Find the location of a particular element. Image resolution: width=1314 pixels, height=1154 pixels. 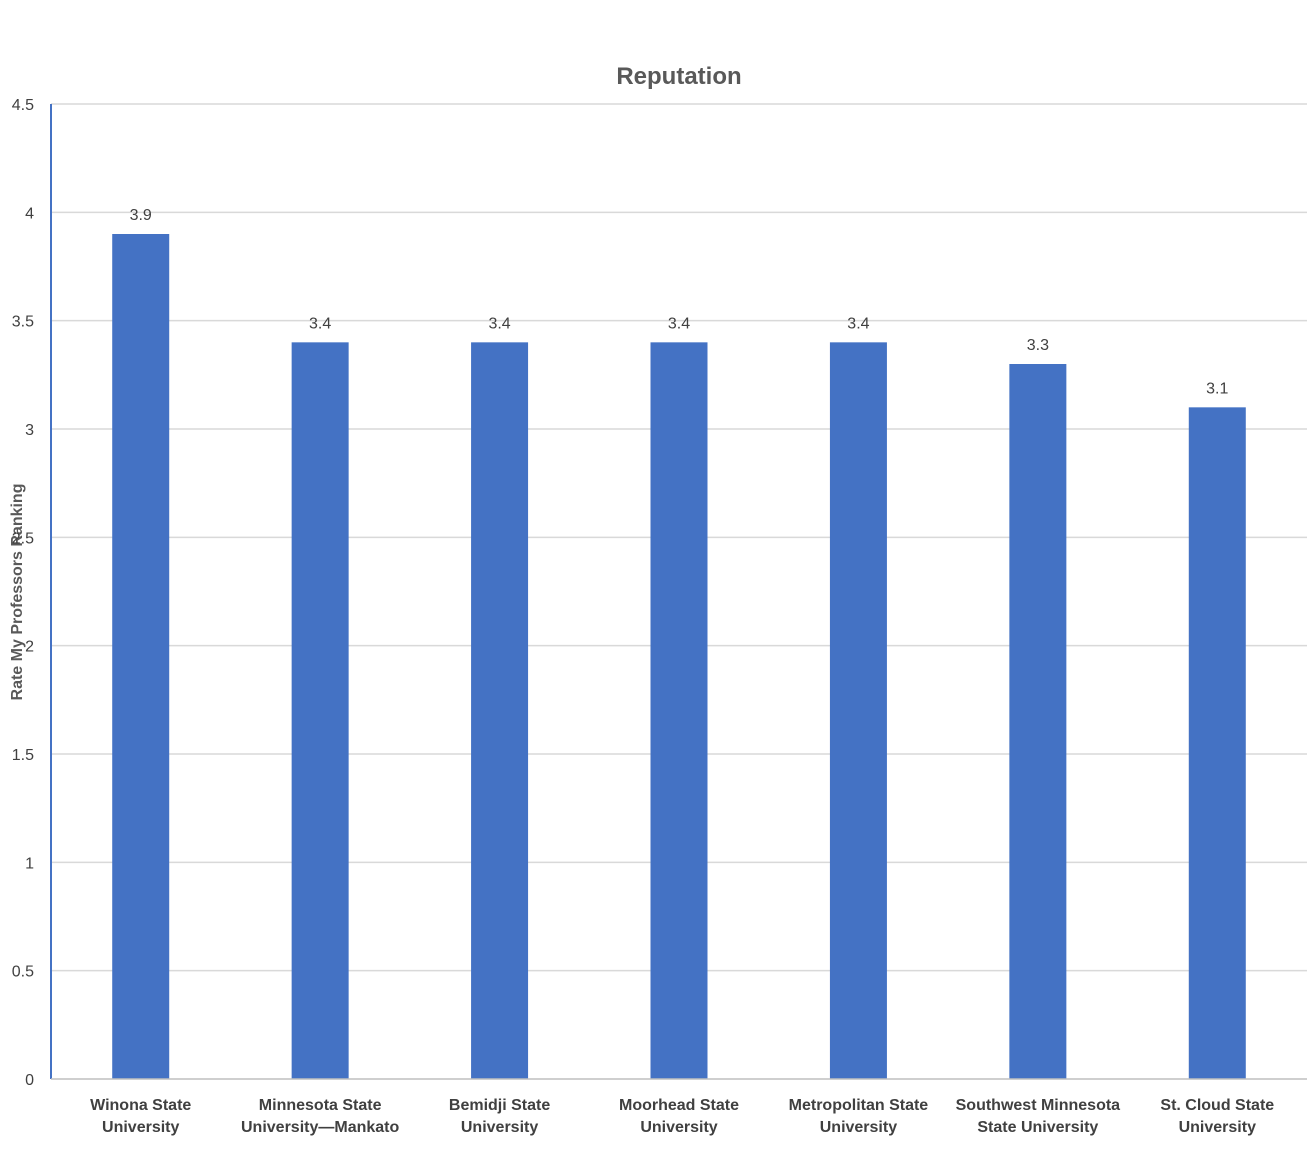

y-tick-label: 4.5 is located at coordinates (23, 105).